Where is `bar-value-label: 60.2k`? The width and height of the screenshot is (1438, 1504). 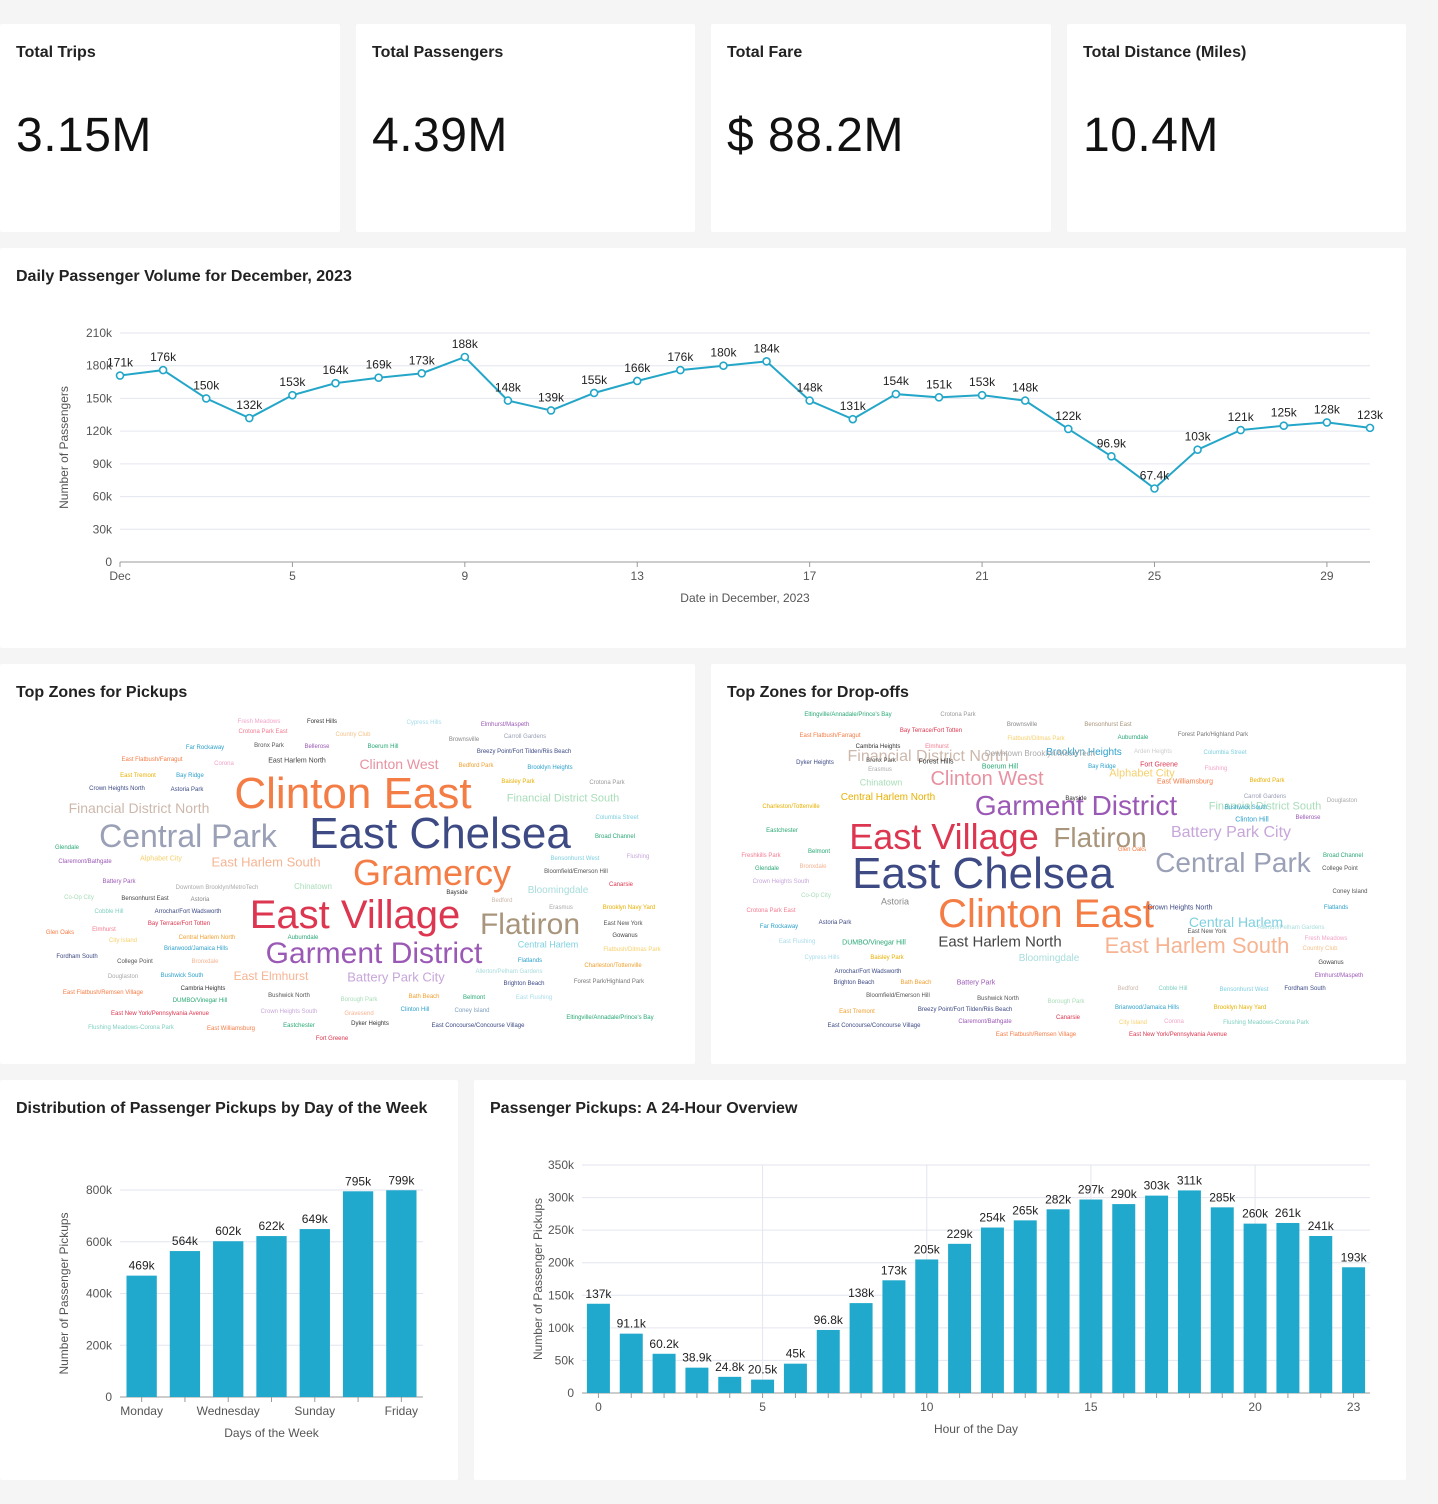 bar-value-label: 60.2k is located at coordinates (664, 1344).